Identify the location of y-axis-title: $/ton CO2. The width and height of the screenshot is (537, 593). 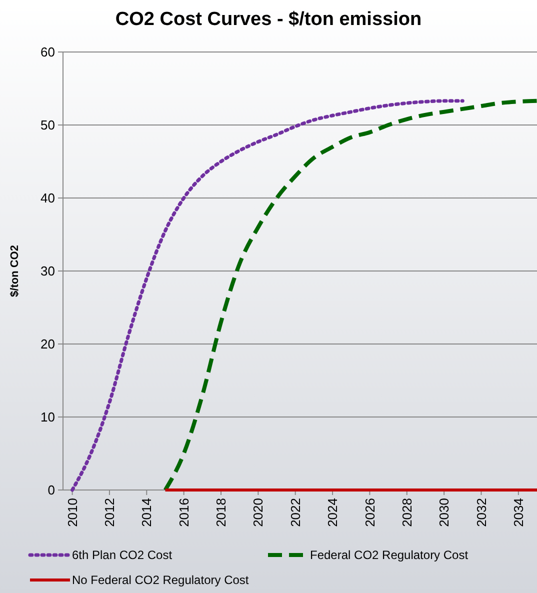
(15, 271).